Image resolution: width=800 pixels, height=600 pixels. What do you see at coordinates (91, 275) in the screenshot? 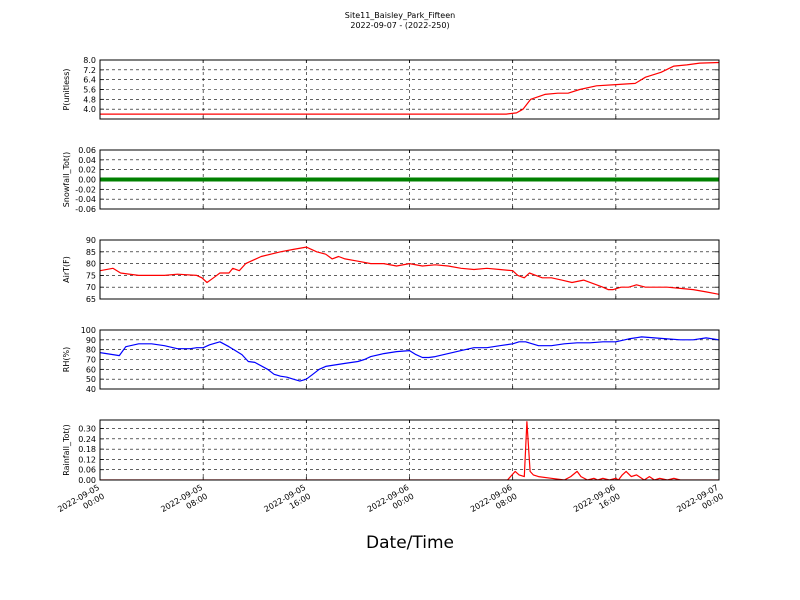
I see `y-tick-label: 75` at bounding box center [91, 275].